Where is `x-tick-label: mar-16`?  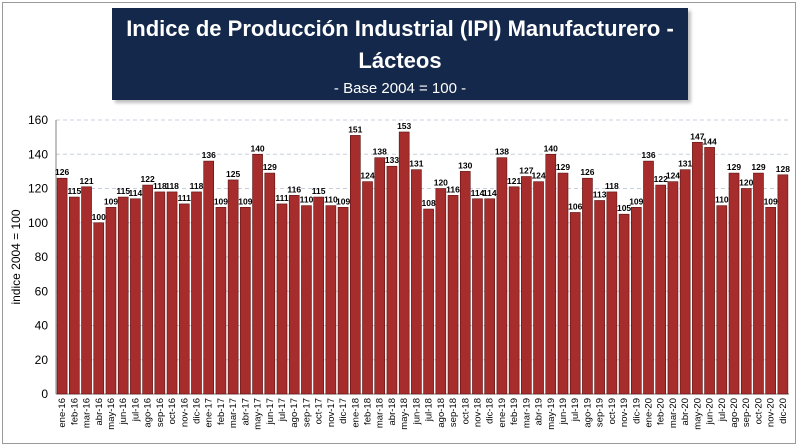 x-tick-label: mar-16 is located at coordinates (87, 413).